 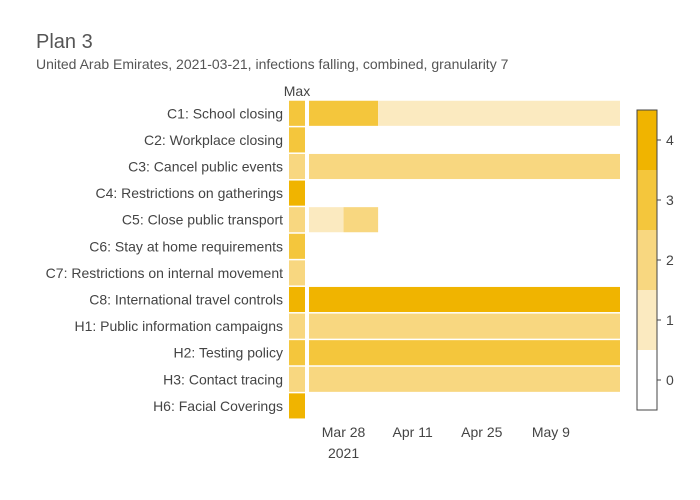 I want to click on category-label: H2: Testing policy, so click(x=228, y=353).